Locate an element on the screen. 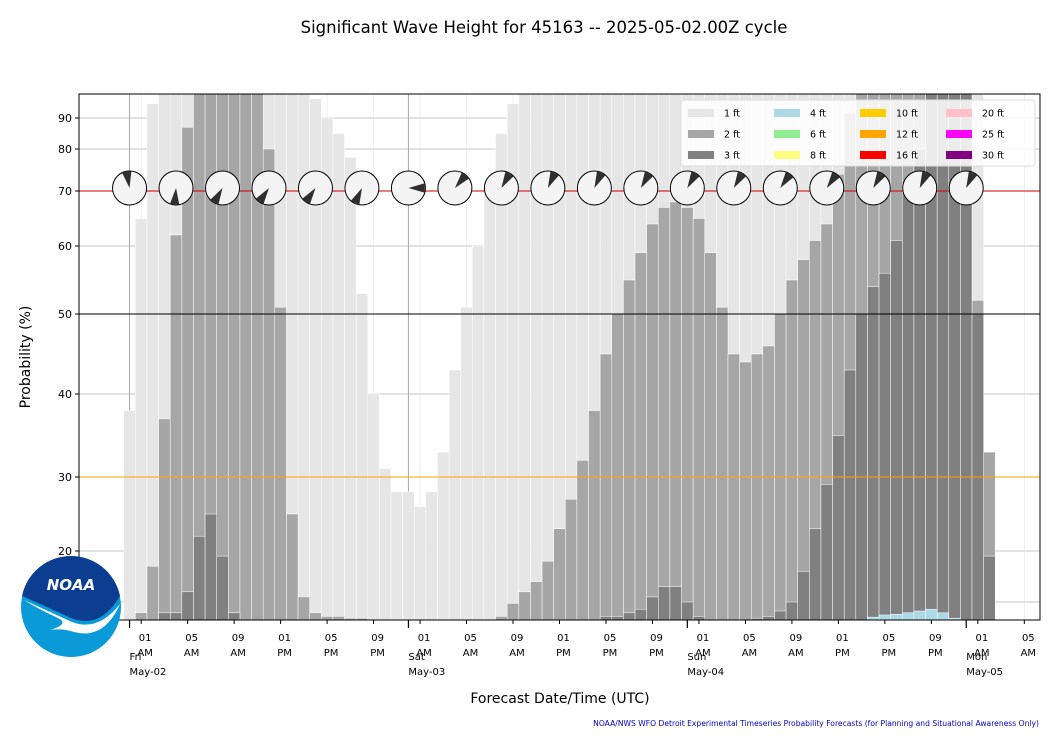 This screenshot has width=1055, height=743. y-tick-label: 50 is located at coordinates (65, 314).